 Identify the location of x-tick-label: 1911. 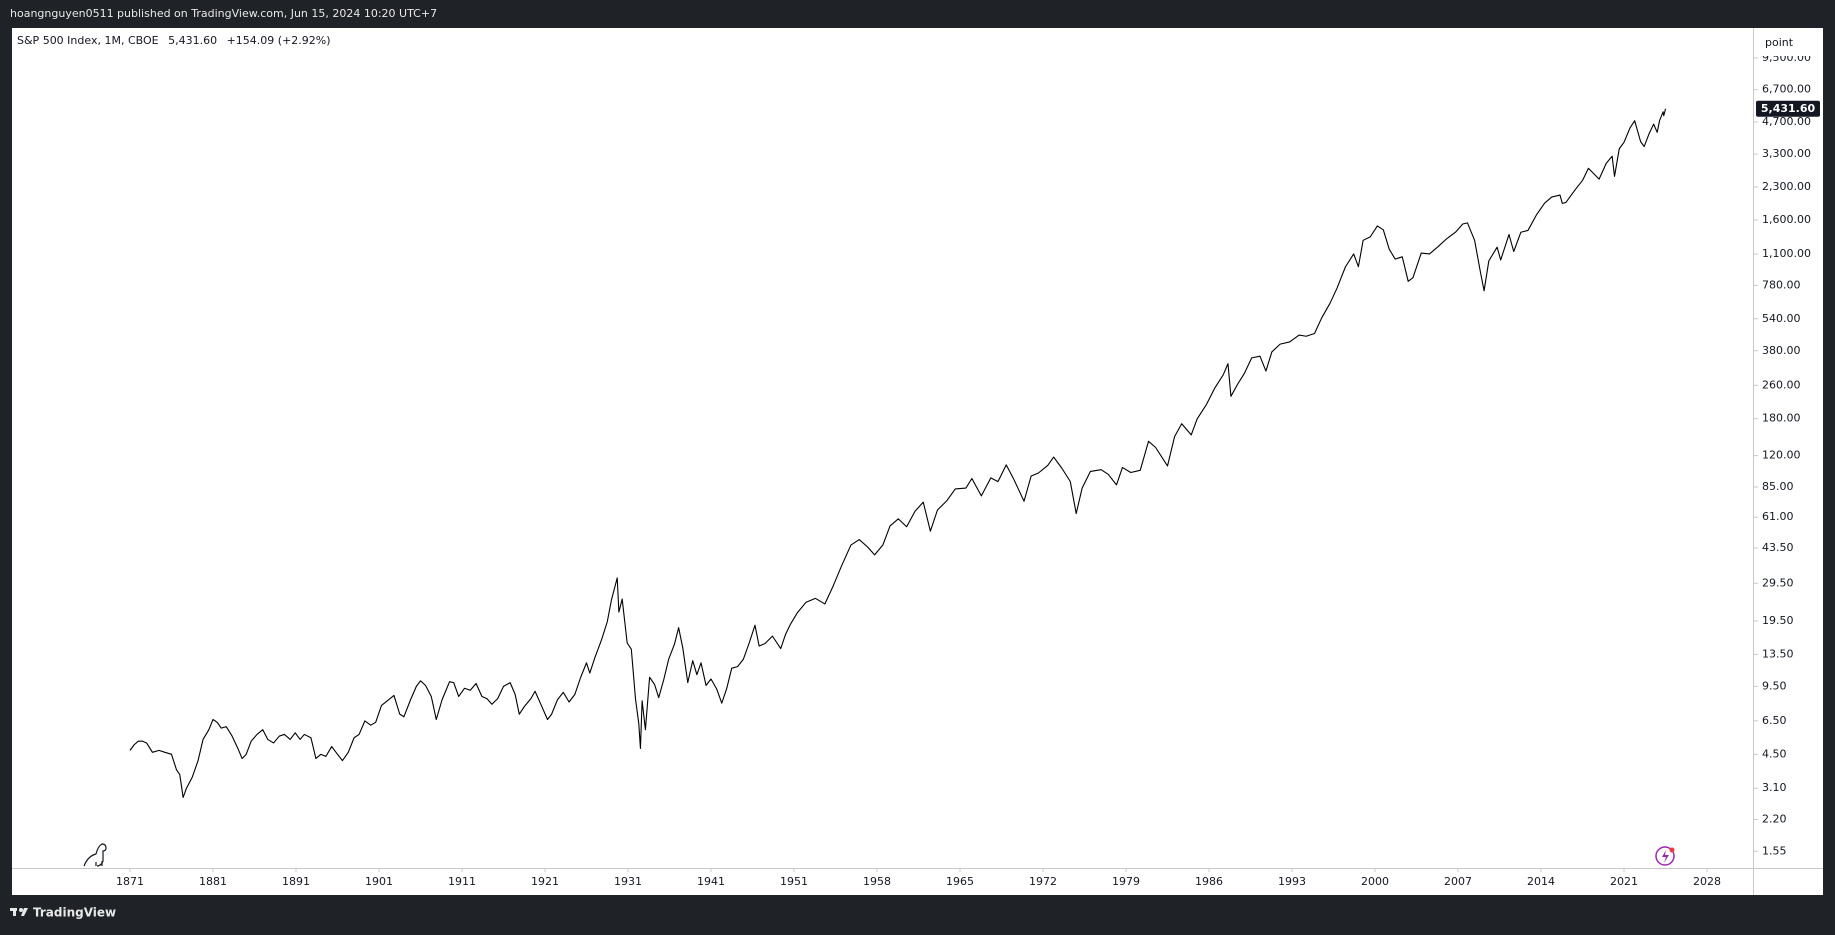
(462, 881).